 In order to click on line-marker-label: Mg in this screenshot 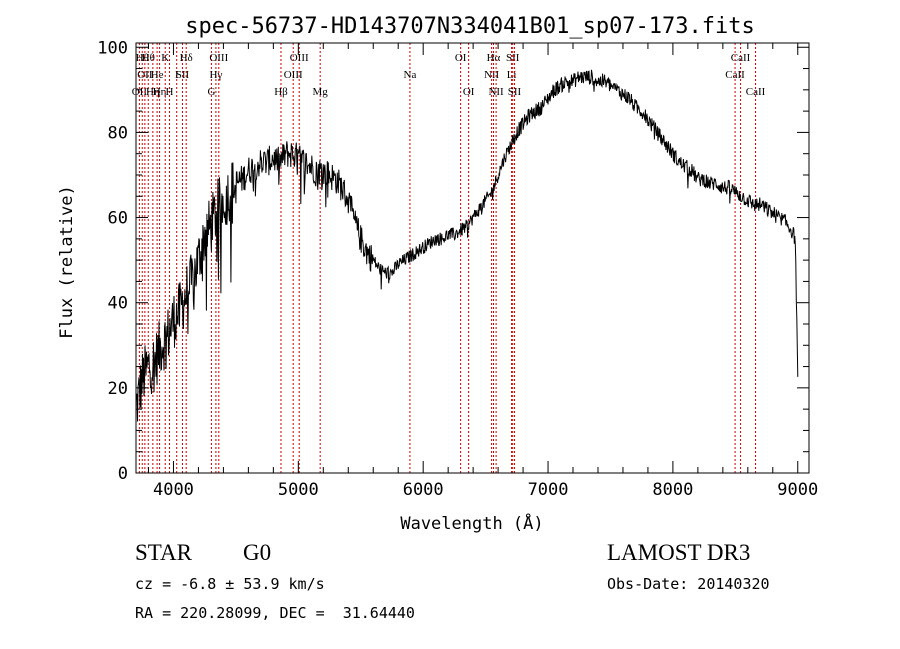, I will do `click(321, 92)`.